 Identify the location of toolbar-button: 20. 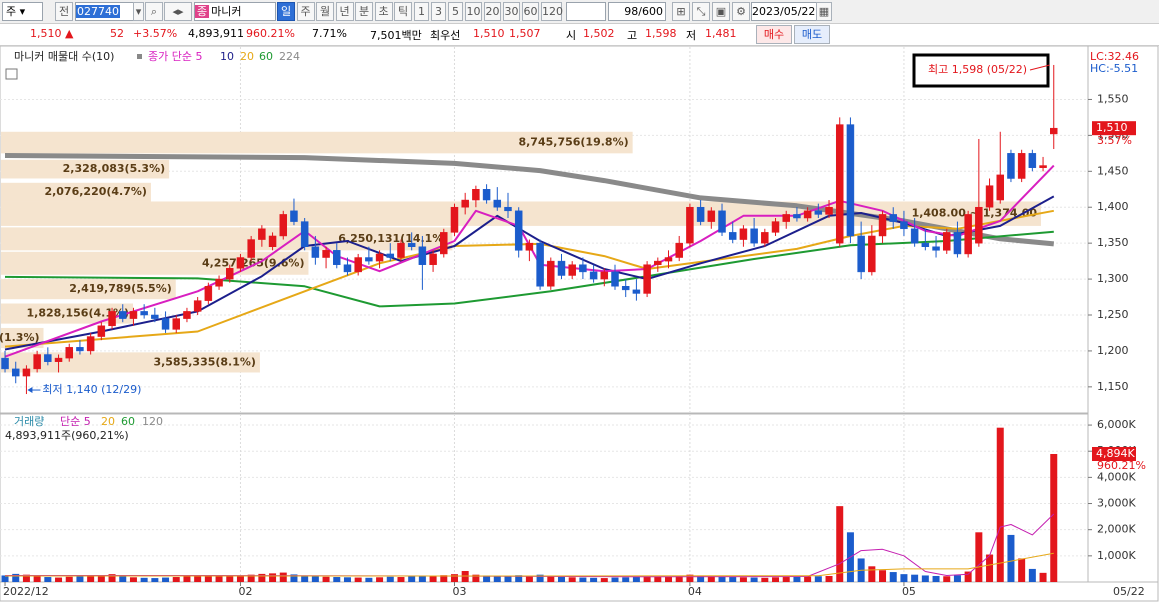
(492, 11).